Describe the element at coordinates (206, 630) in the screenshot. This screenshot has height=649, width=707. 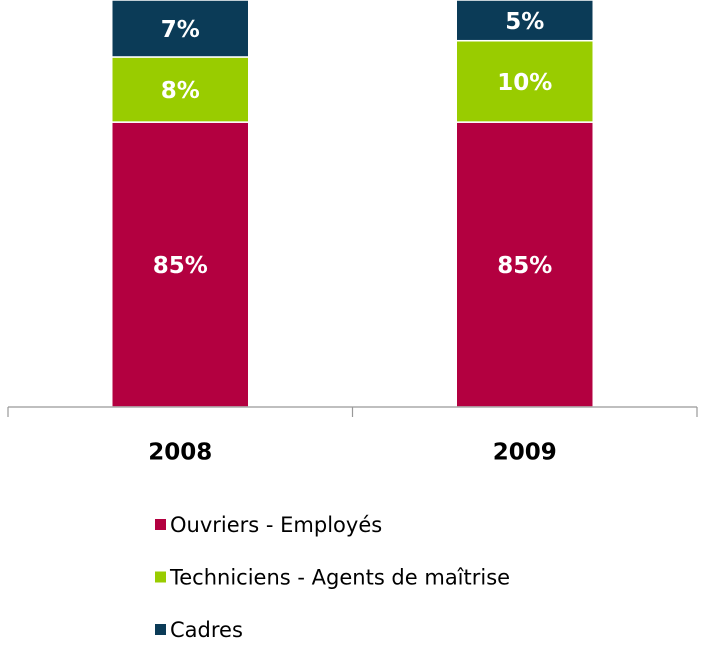
I see `legend-label: Cadres` at that location.